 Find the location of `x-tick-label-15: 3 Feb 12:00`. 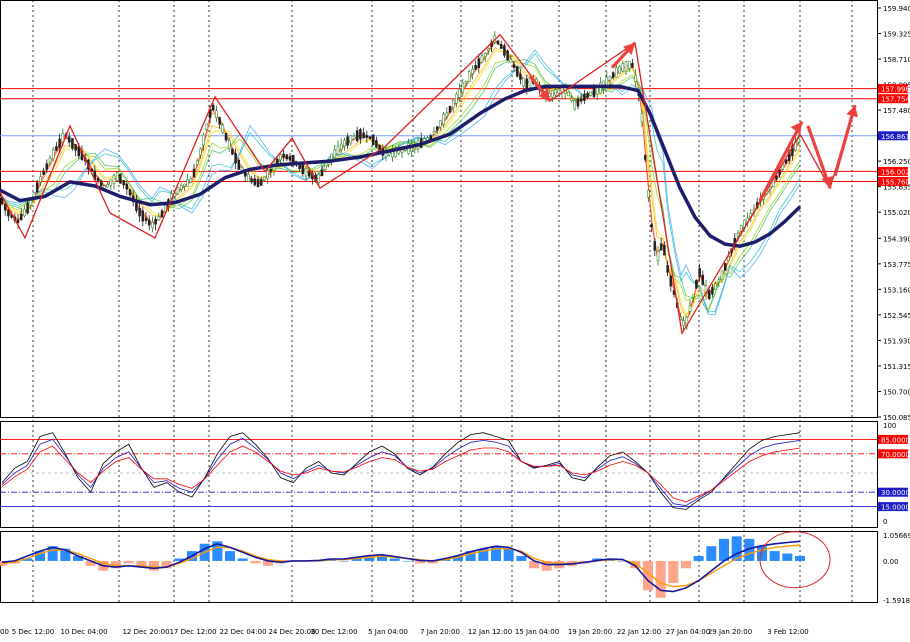

x-tick-label-15: 3 Feb 12:00 is located at coordinates (787, 632).